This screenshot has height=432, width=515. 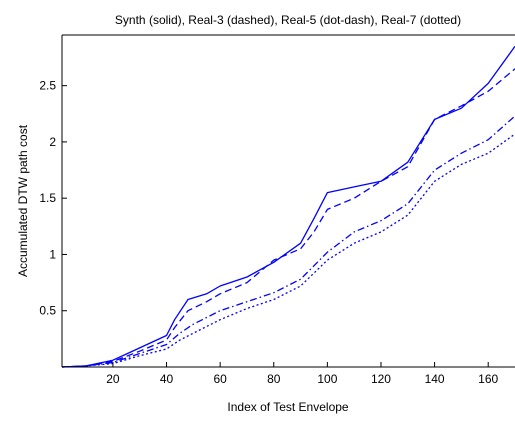 I want to click on y-axis-ticks: 0.5 1 1.5 2 2.5, so click(x=53, y=198).